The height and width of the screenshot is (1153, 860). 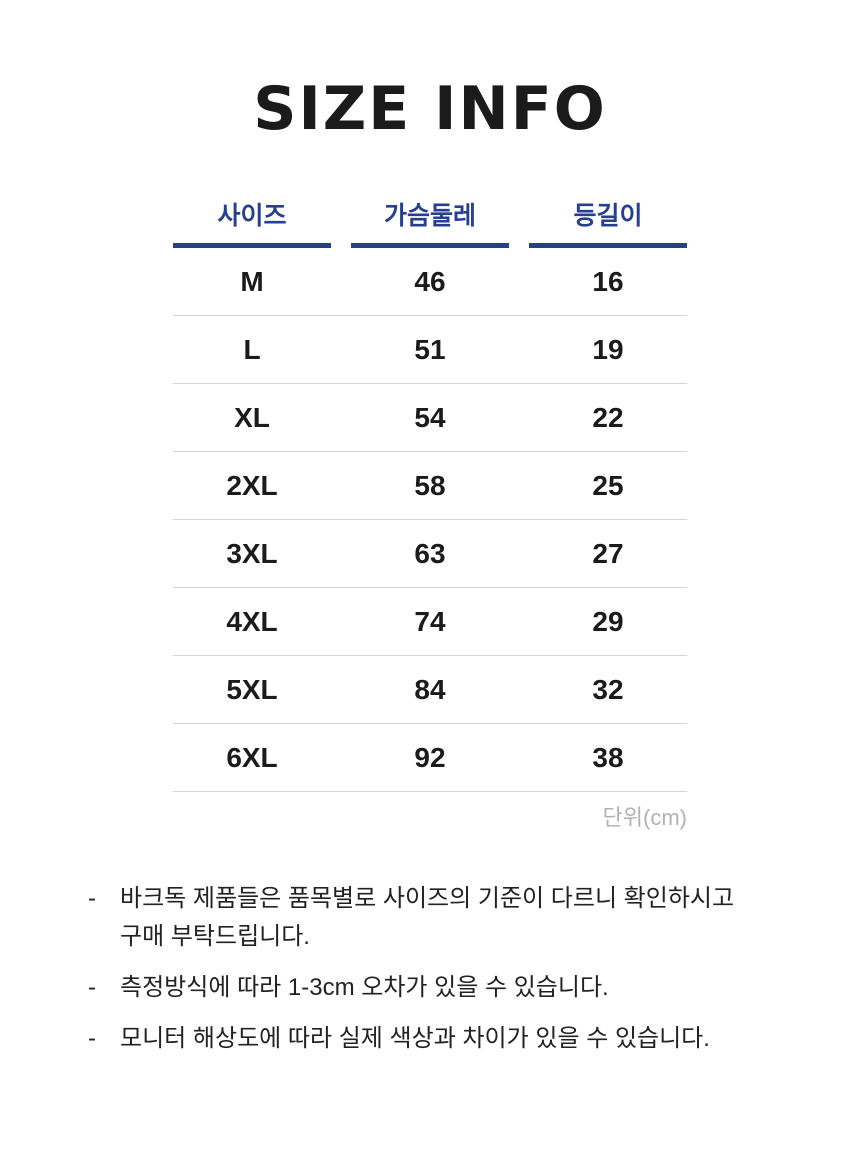 I want to click on cell-size: 3XL, so click(x=252, y=553).